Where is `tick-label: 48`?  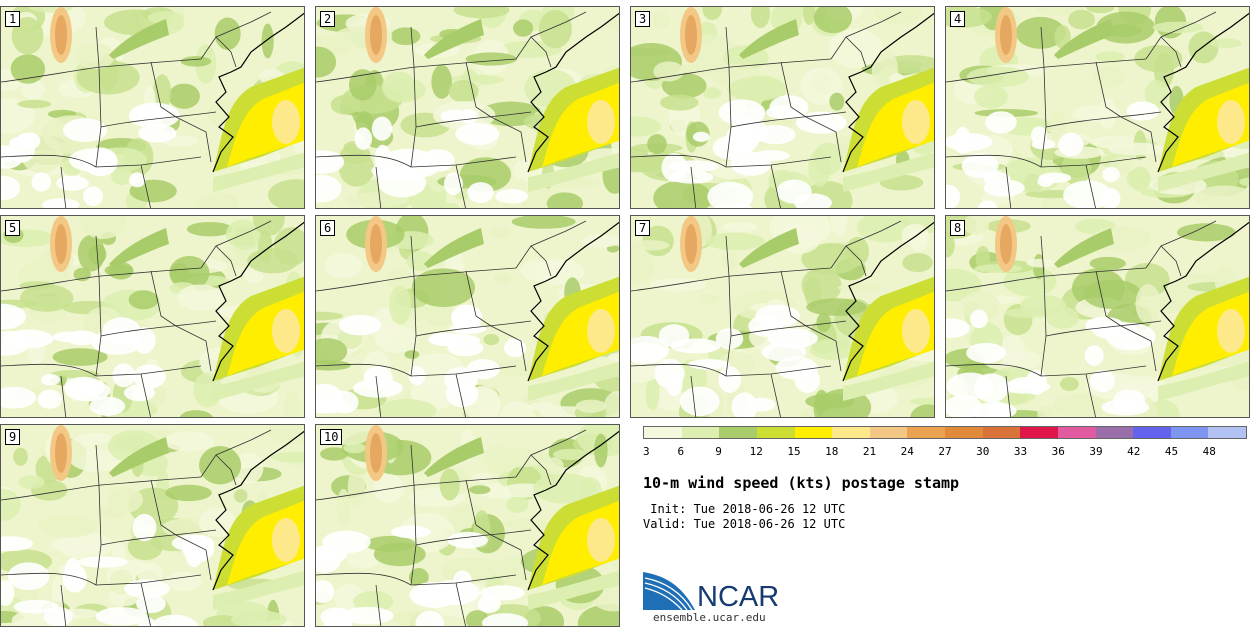 tick-label: 48 is located at coordinates (1209, 451).